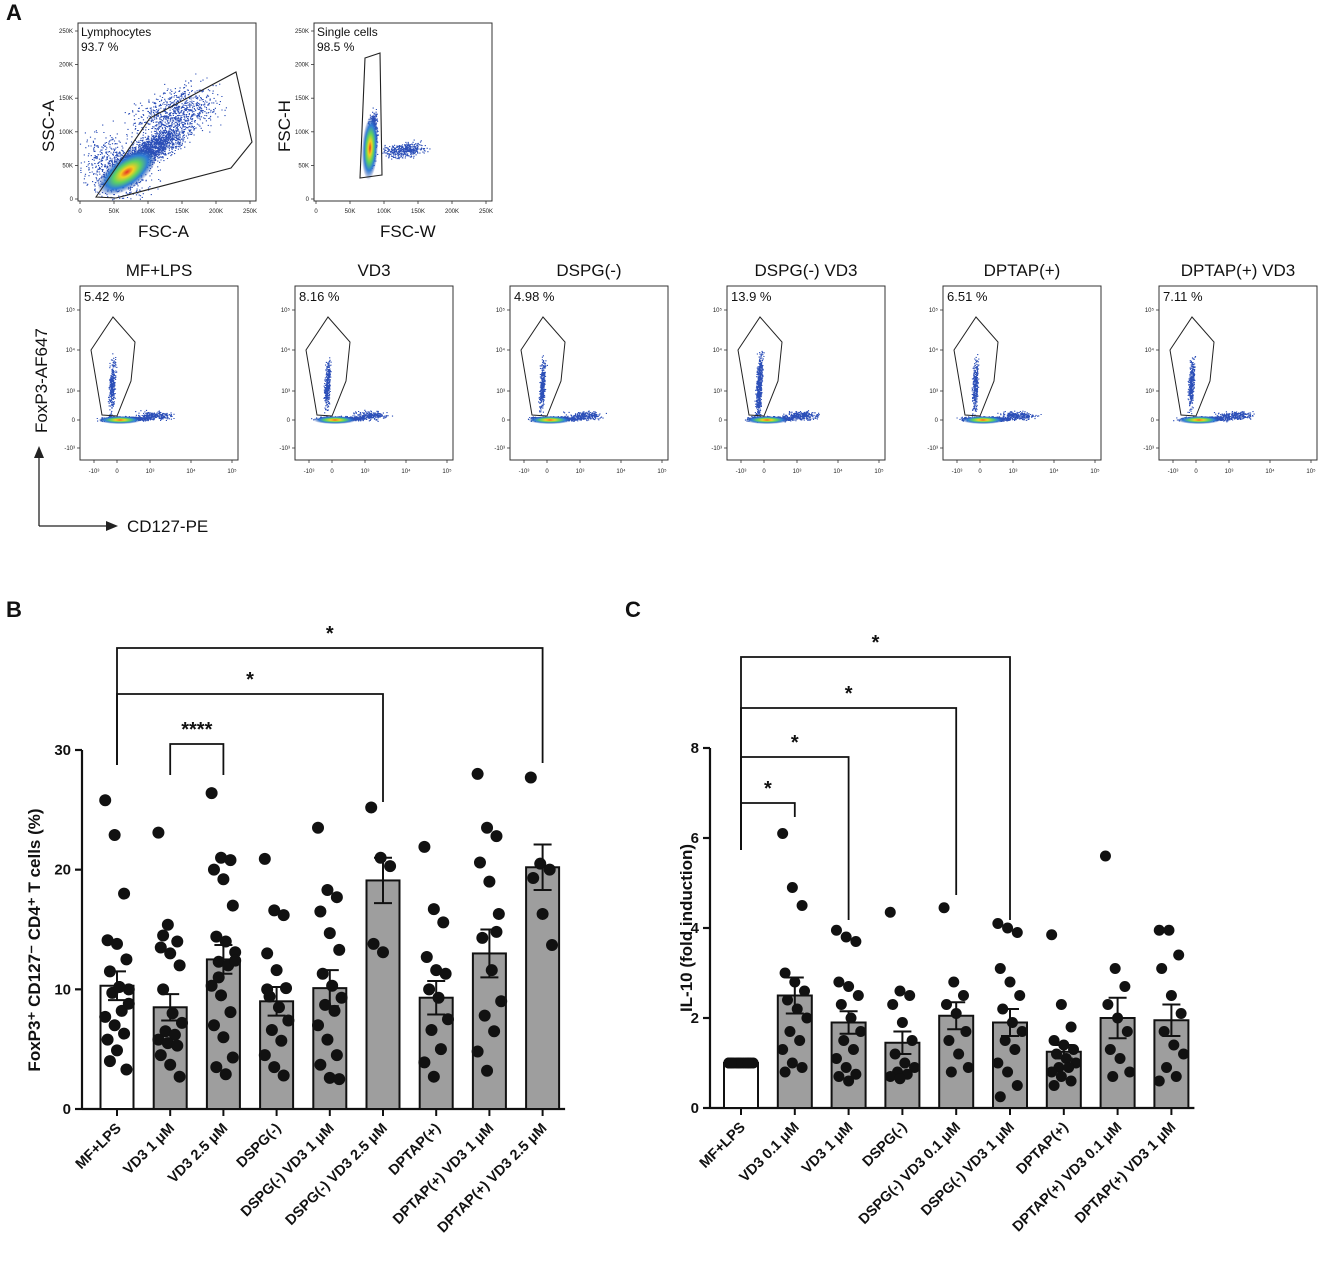 The image size is (1318, 1269). Describe the element at coordinates (827, 1148) in the screenshot. I see `x-tick-label: VD3 1 μM` at that location.